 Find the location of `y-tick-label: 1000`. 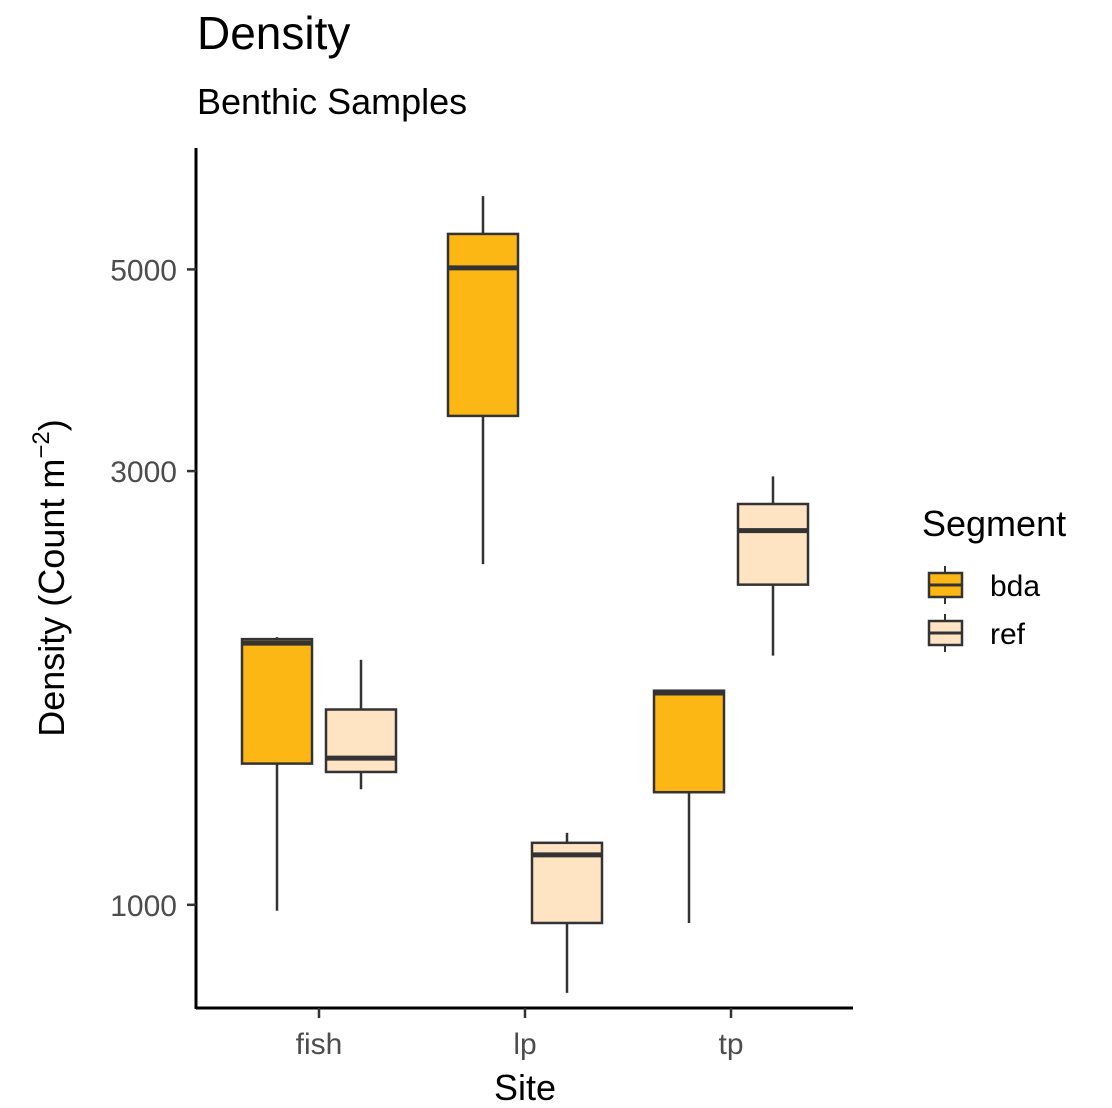

y-tick-label: 1000 is located at coordinates (143, 906).